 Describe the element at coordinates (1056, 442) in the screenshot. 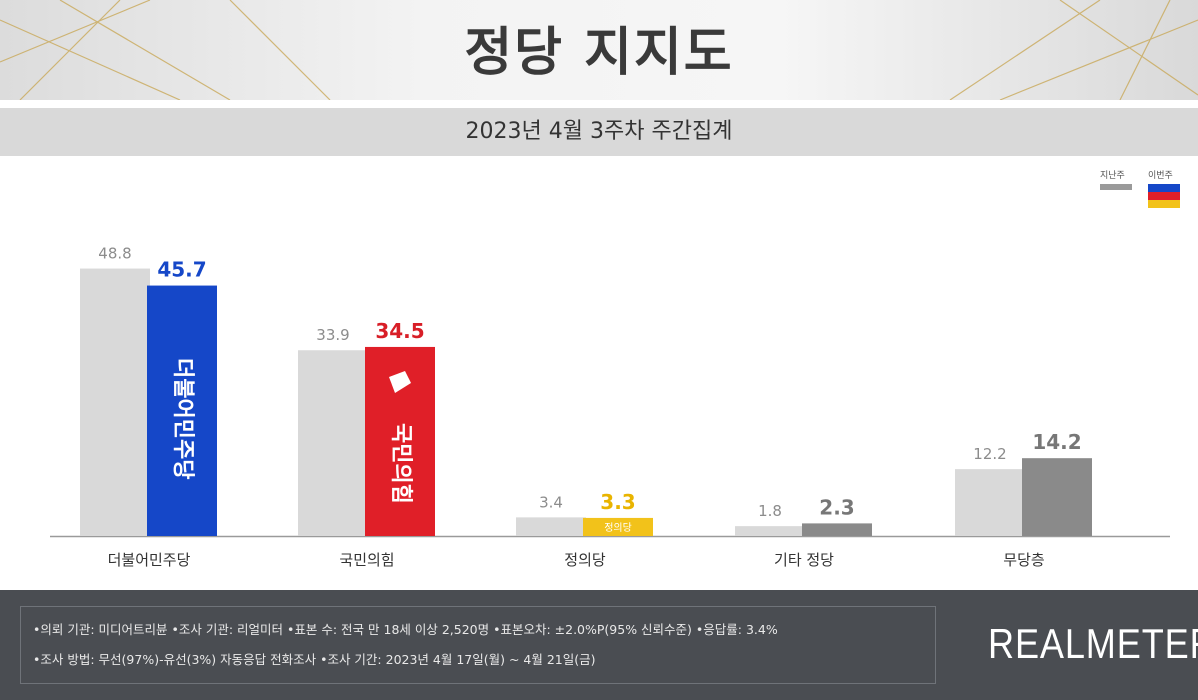

I see `value-label-current-4: 14.2` at that location.